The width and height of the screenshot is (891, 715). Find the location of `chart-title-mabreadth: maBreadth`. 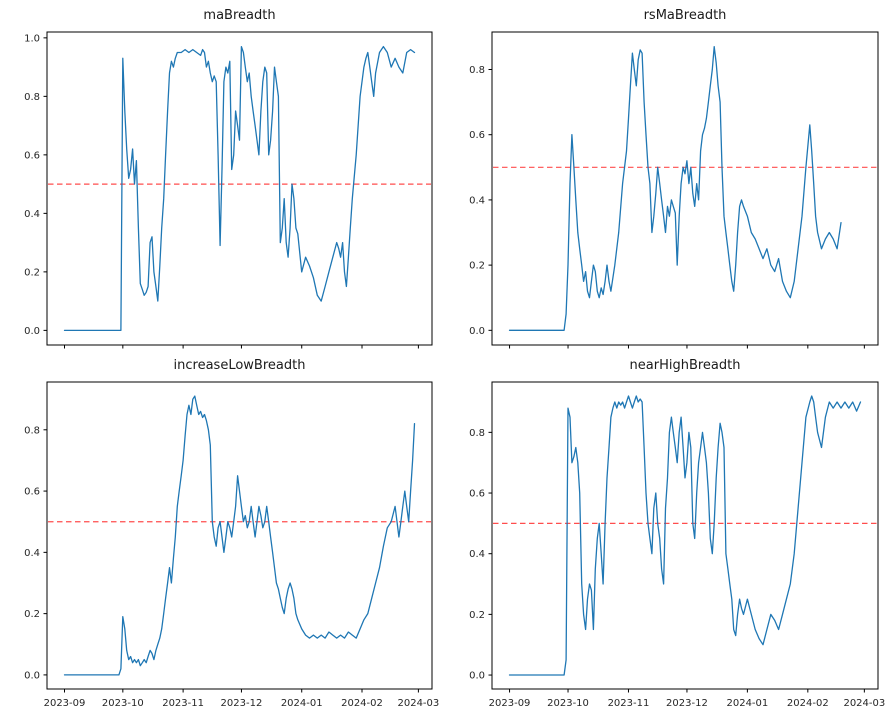

chart-title-mabreadth: maBreadth is located at coordinates (239, 15).